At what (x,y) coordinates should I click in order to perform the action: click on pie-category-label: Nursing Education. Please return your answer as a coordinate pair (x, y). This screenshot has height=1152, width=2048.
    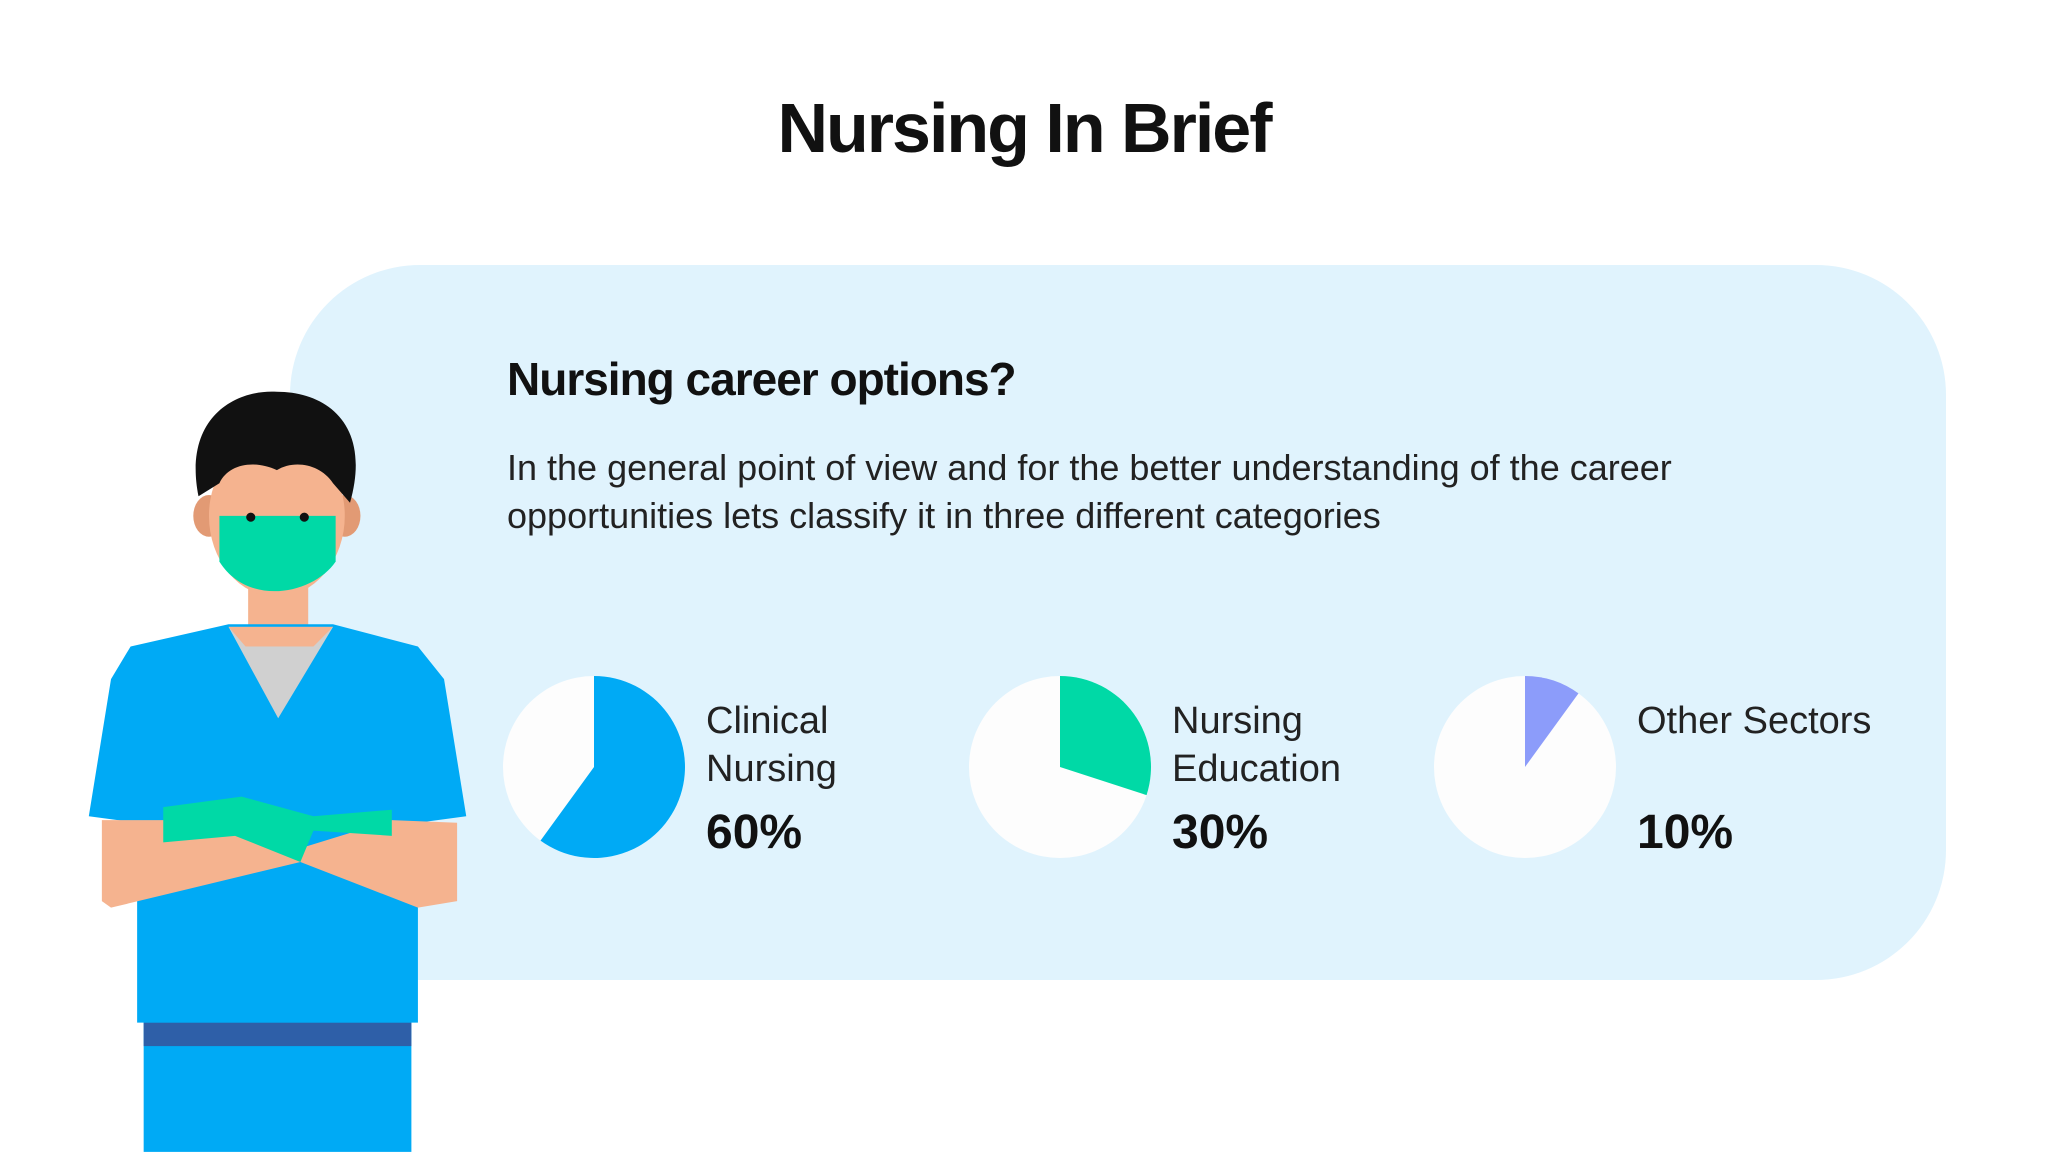
    Looking at the image, I should click on (1257, 745).